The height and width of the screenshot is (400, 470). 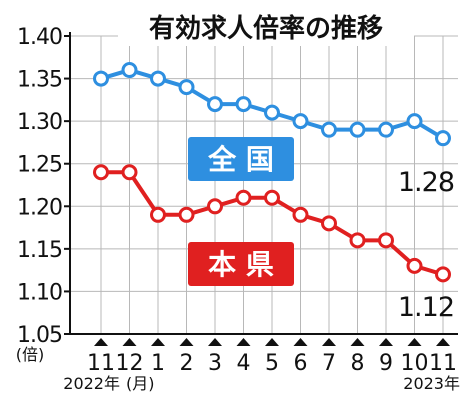 I want to click on y-tick-label: 1.25, so click(x=39, y=165).